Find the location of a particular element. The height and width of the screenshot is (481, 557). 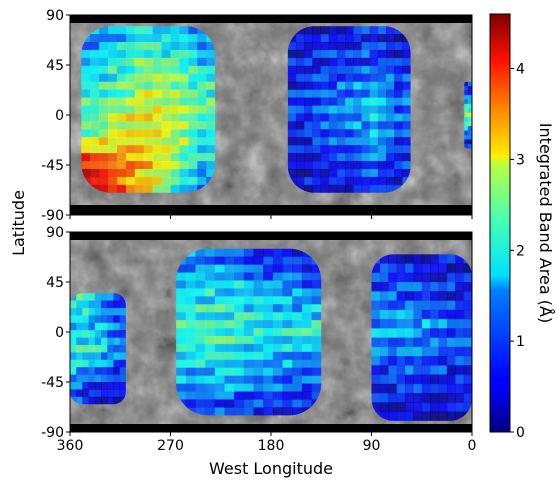

bottom-map-south-pole-gap is located at coordinates (271, 428).